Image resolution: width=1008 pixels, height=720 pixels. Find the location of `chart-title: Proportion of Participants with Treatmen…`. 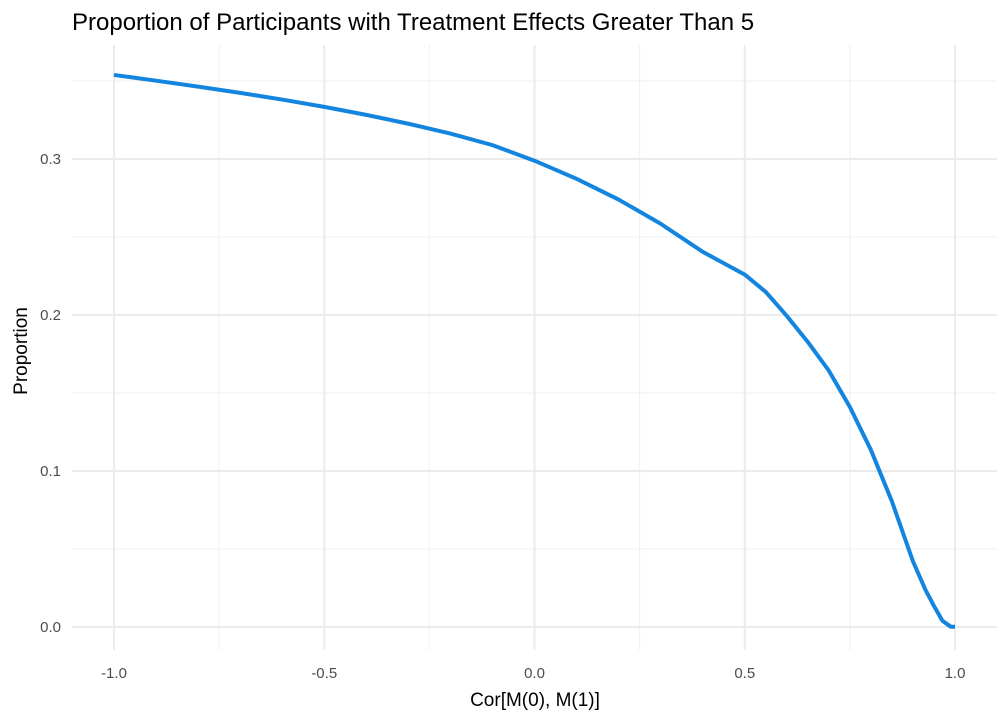

chart-title: Proportion of Participants with Treatmen… is located at coordinates (413, 22).